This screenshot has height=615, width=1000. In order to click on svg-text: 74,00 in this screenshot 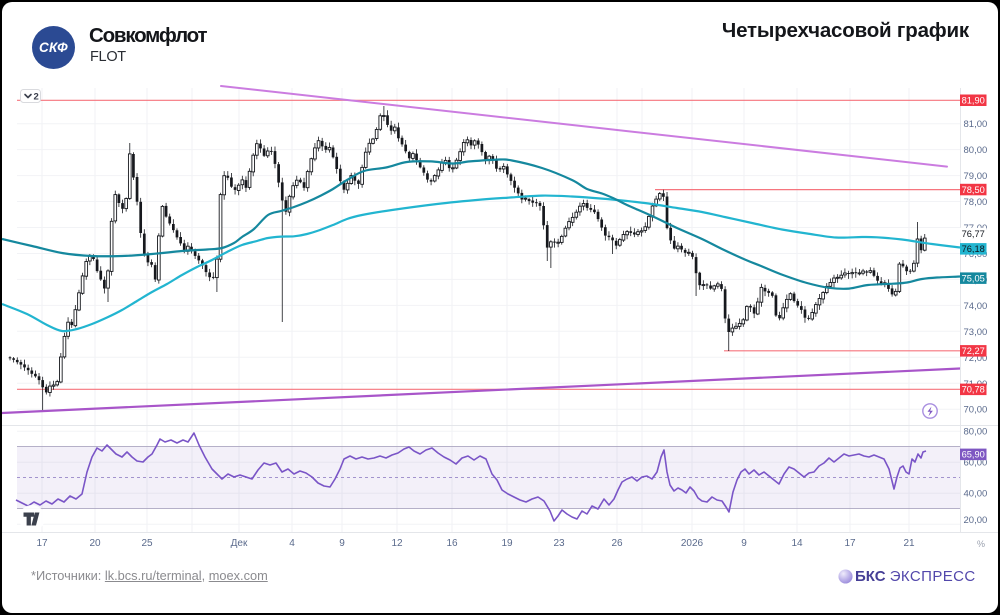, I will do `click(976, 306)`.